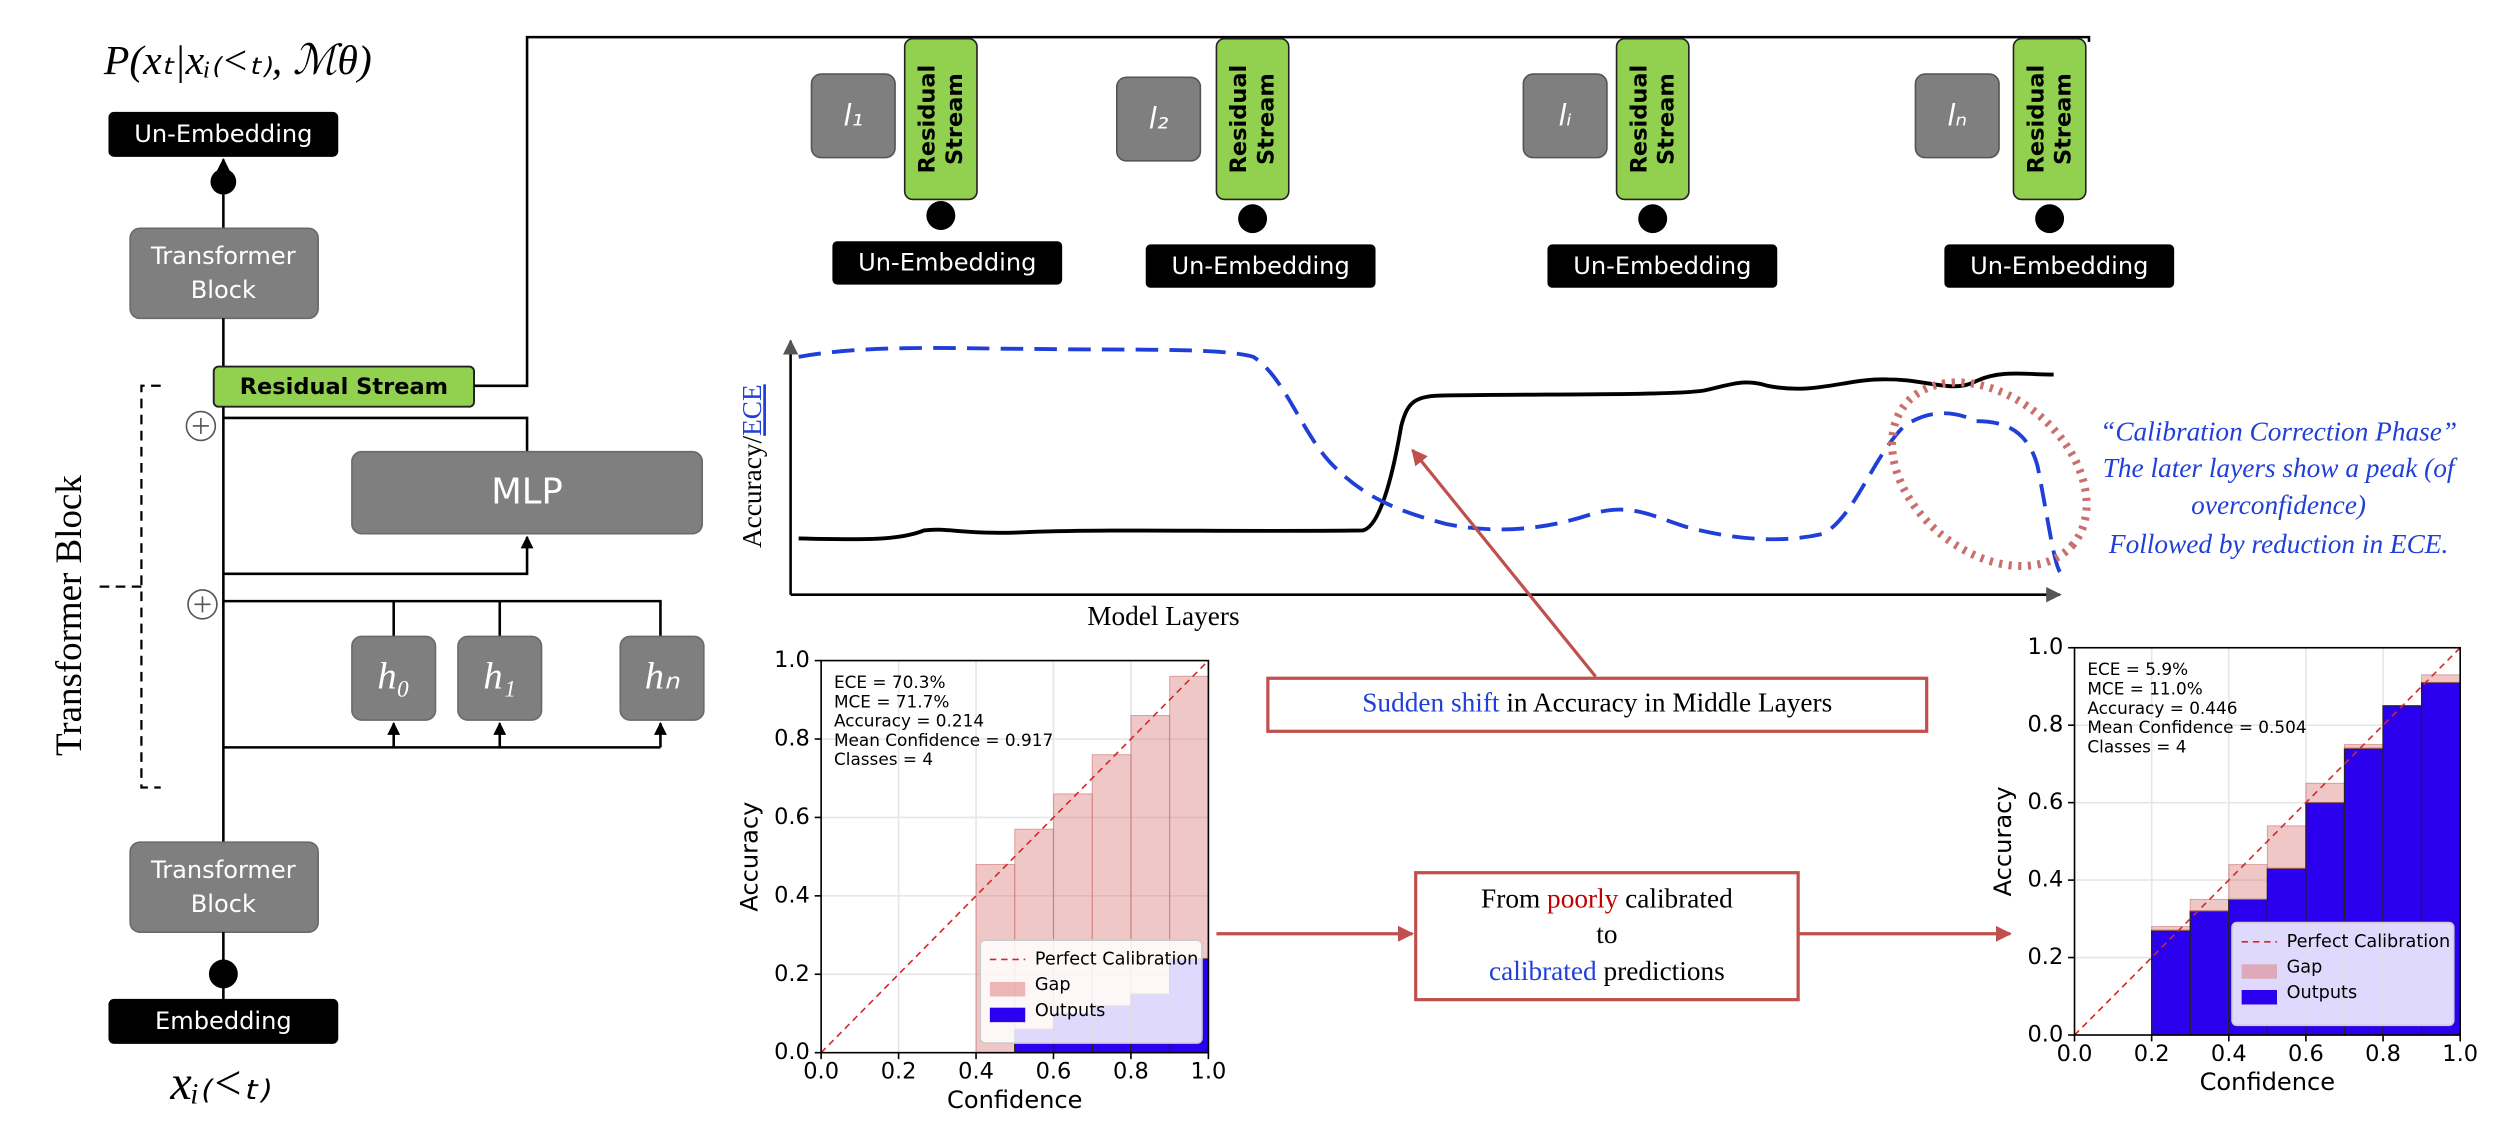 This screenshot has width=2510, height=1138. I want to click on annotation-line: “Calibration Correction Phase”, so click(2278, 431).